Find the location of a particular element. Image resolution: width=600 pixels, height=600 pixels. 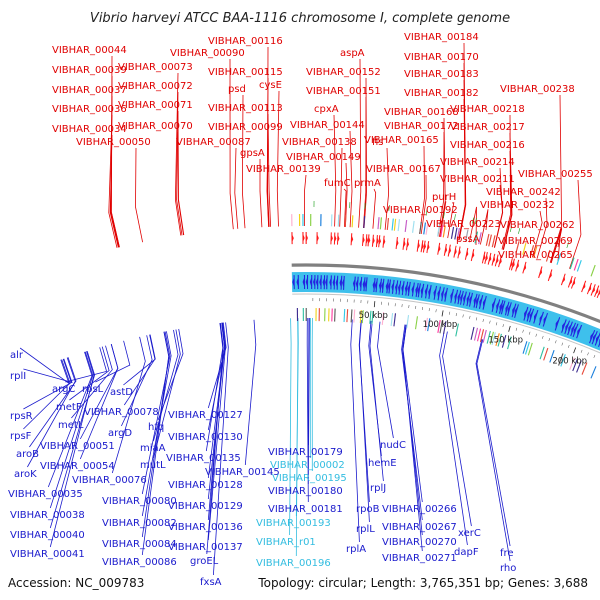

reverse-gene-label: VIBHAR_00129 is located at coordinates (205, 506).